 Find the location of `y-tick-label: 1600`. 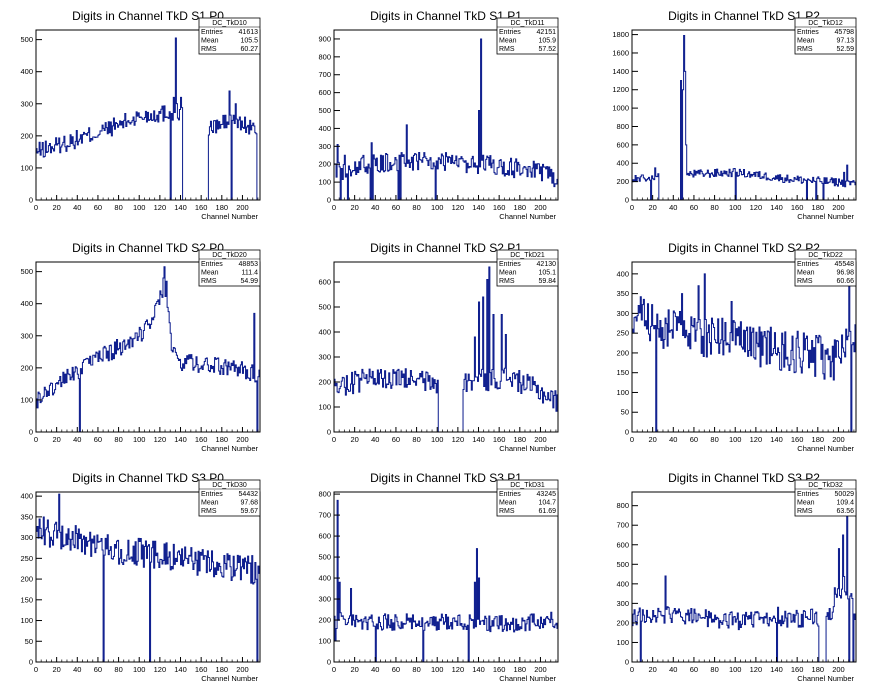

y-tick-label: 1600 is located at coordinates (620, 52).